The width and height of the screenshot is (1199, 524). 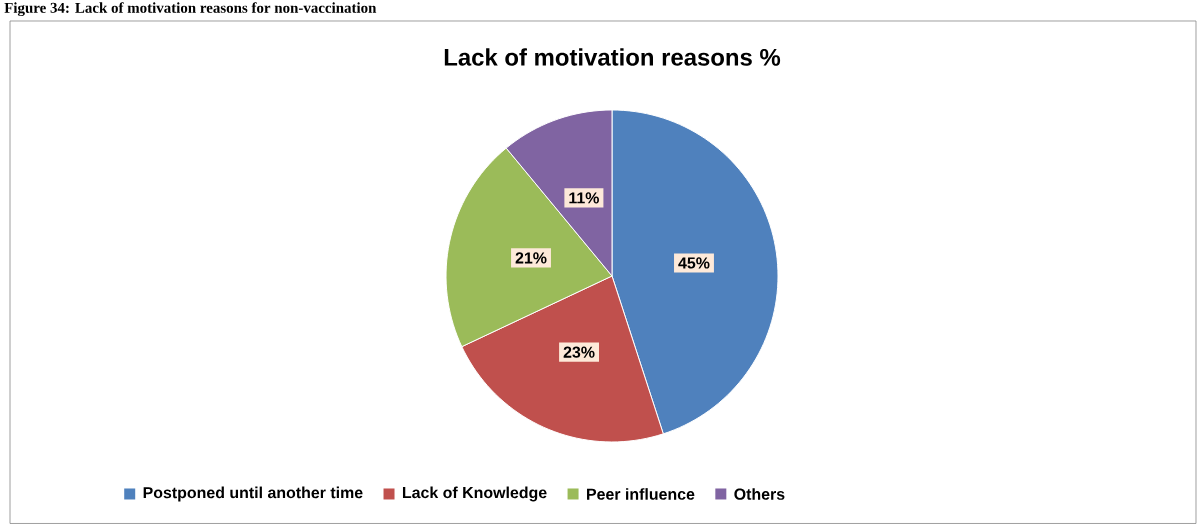 I want to click on data-label: 11%, so click(x=584, y=198).